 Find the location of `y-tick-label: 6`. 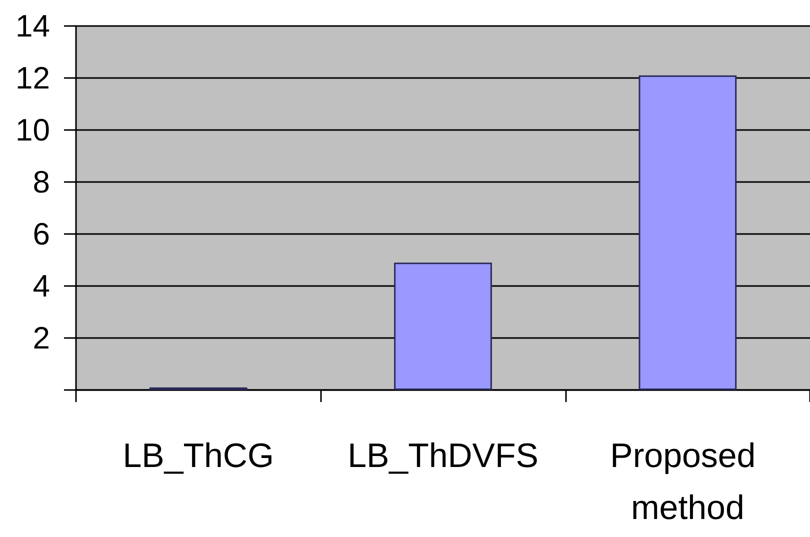

y-tick-label: 6 is located at coordinates (41, 234).